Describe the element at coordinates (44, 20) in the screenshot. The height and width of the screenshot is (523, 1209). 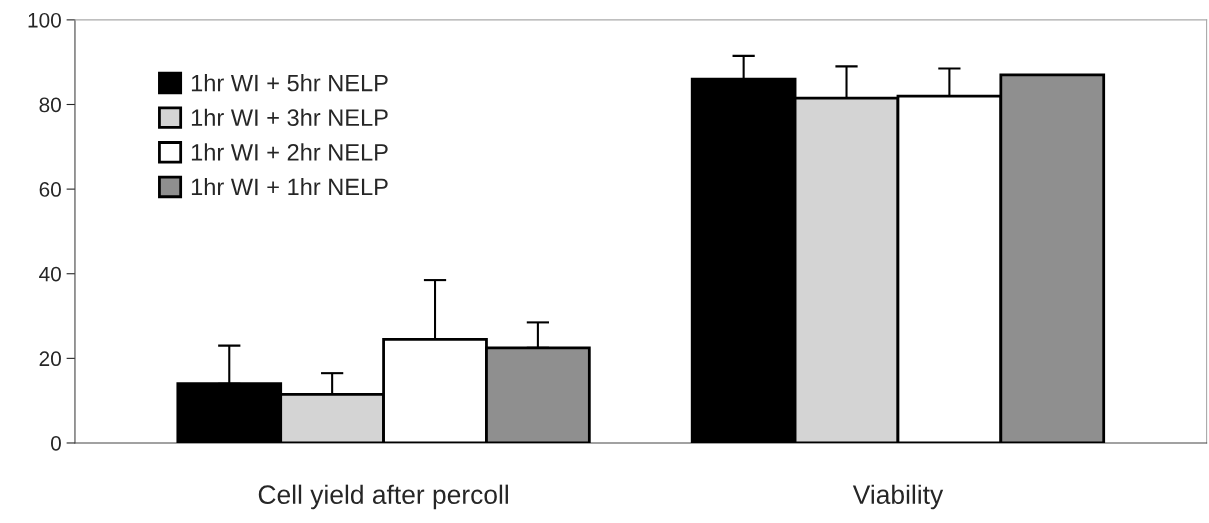
I see `y-tick-label: 100` at that location.